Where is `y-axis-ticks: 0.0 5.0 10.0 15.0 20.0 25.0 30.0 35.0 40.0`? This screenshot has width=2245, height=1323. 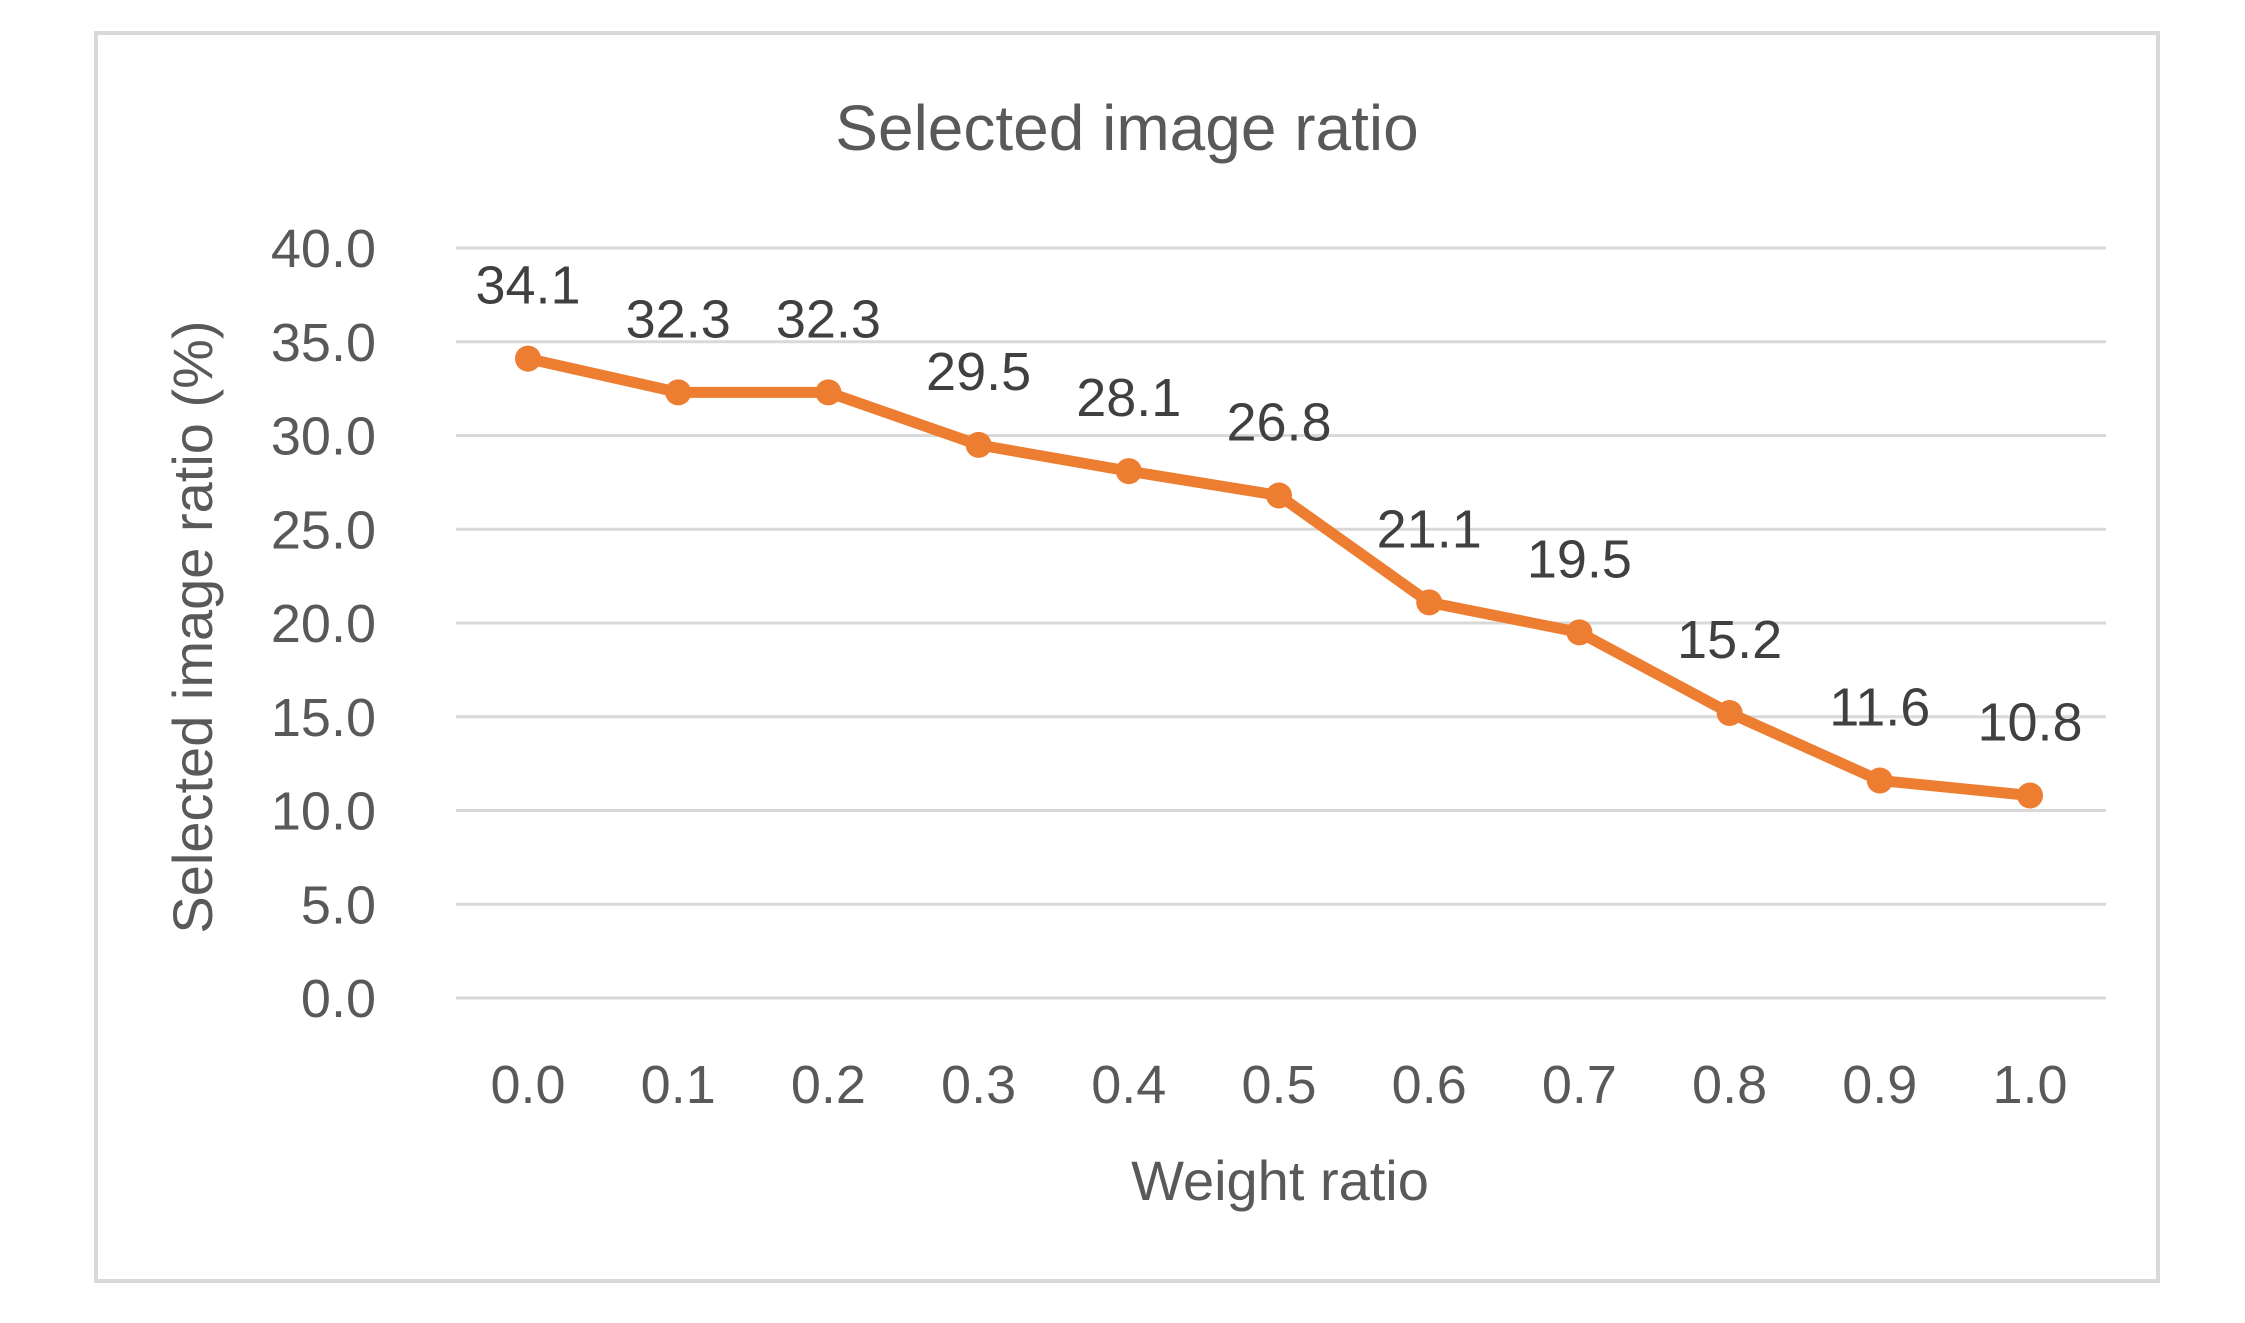
y-axis-ticks: 0.0 5.0 10.0 15.0 20.0 25.0 30.0 35.0 40.0 is located at coordinates (323, 624).